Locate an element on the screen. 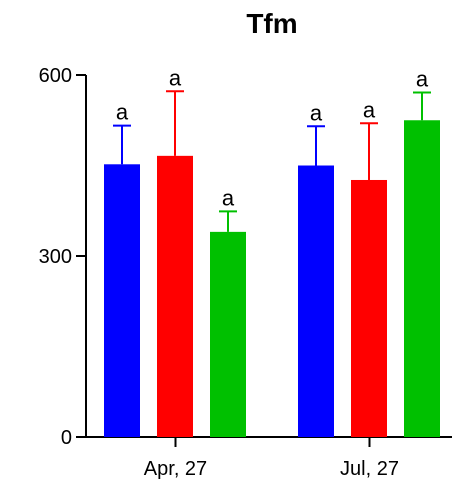 The width and height of the screenshot is (452, 486). chart-title: Tfm is located at coordinates (271, 23).